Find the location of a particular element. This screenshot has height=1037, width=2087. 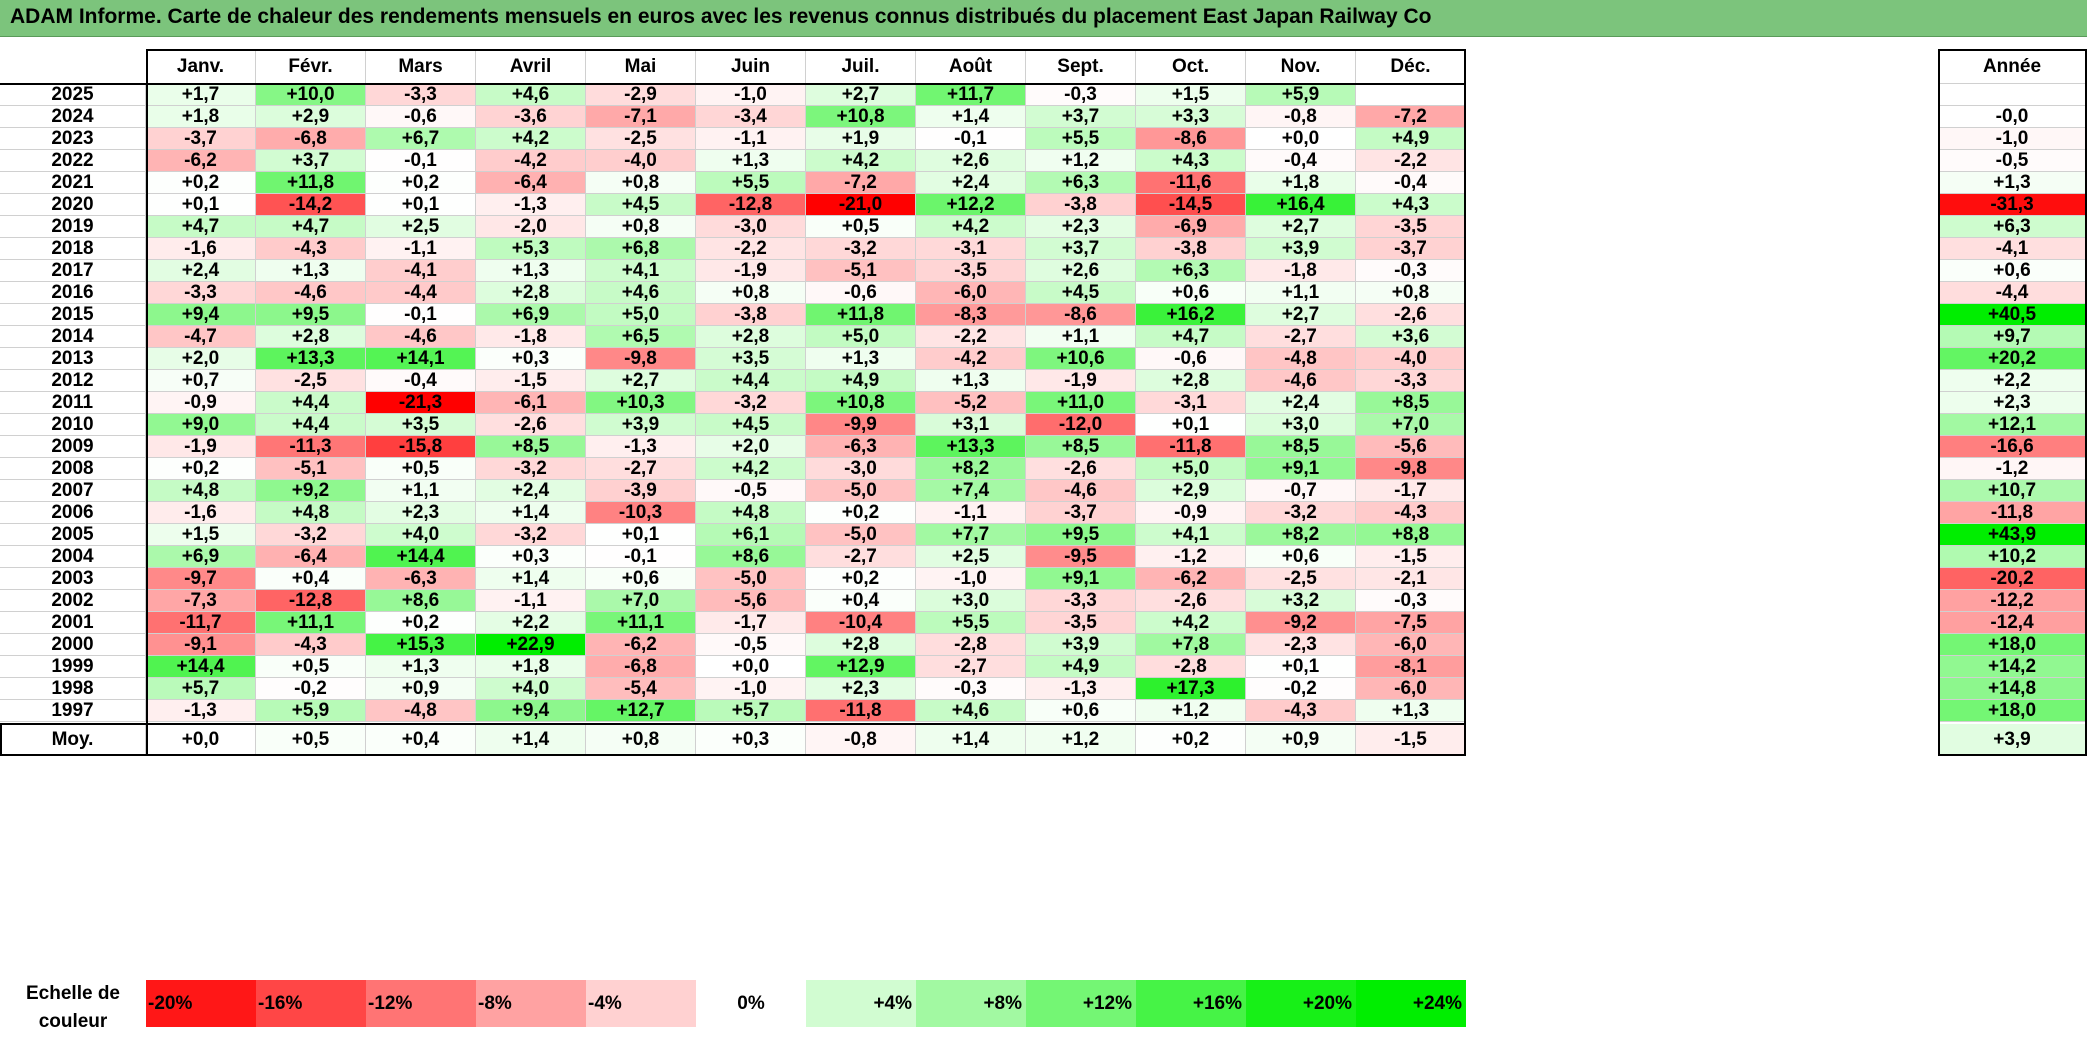

heatmap-cell: -2,7 is located at coordinates (641, 469).